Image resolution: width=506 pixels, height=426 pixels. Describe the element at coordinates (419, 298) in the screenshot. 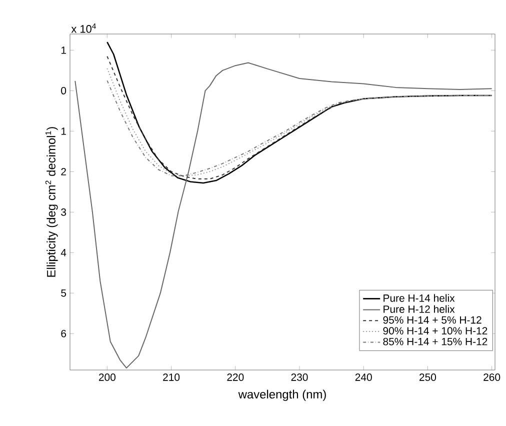

I see `legend-label: Pure H-14 helix` at that location.